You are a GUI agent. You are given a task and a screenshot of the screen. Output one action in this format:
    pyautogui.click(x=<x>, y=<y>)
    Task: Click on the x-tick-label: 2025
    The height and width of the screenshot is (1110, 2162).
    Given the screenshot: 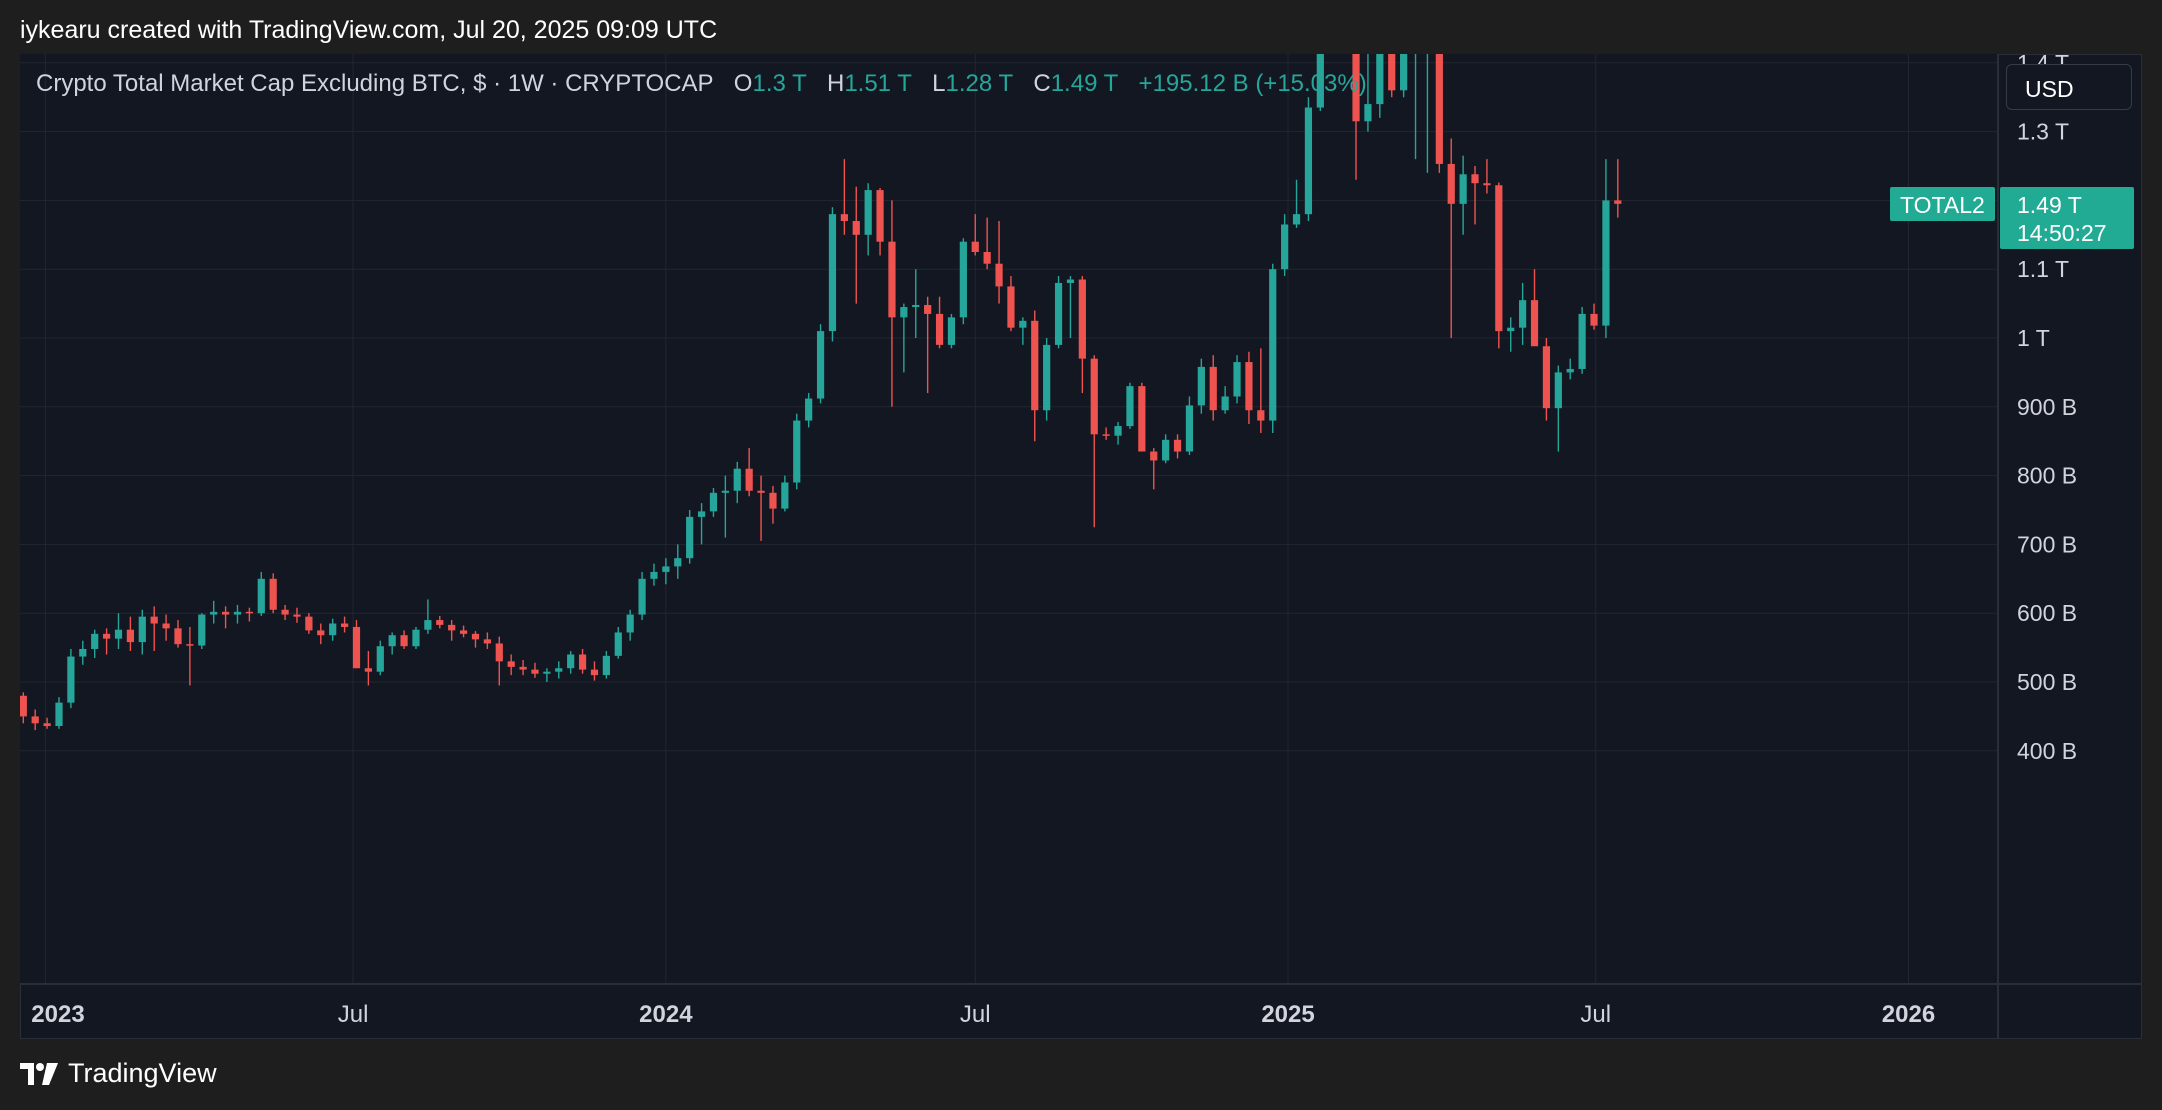 What is the action you would take?
    pyautogui.click(x=1287, y=1014)
    